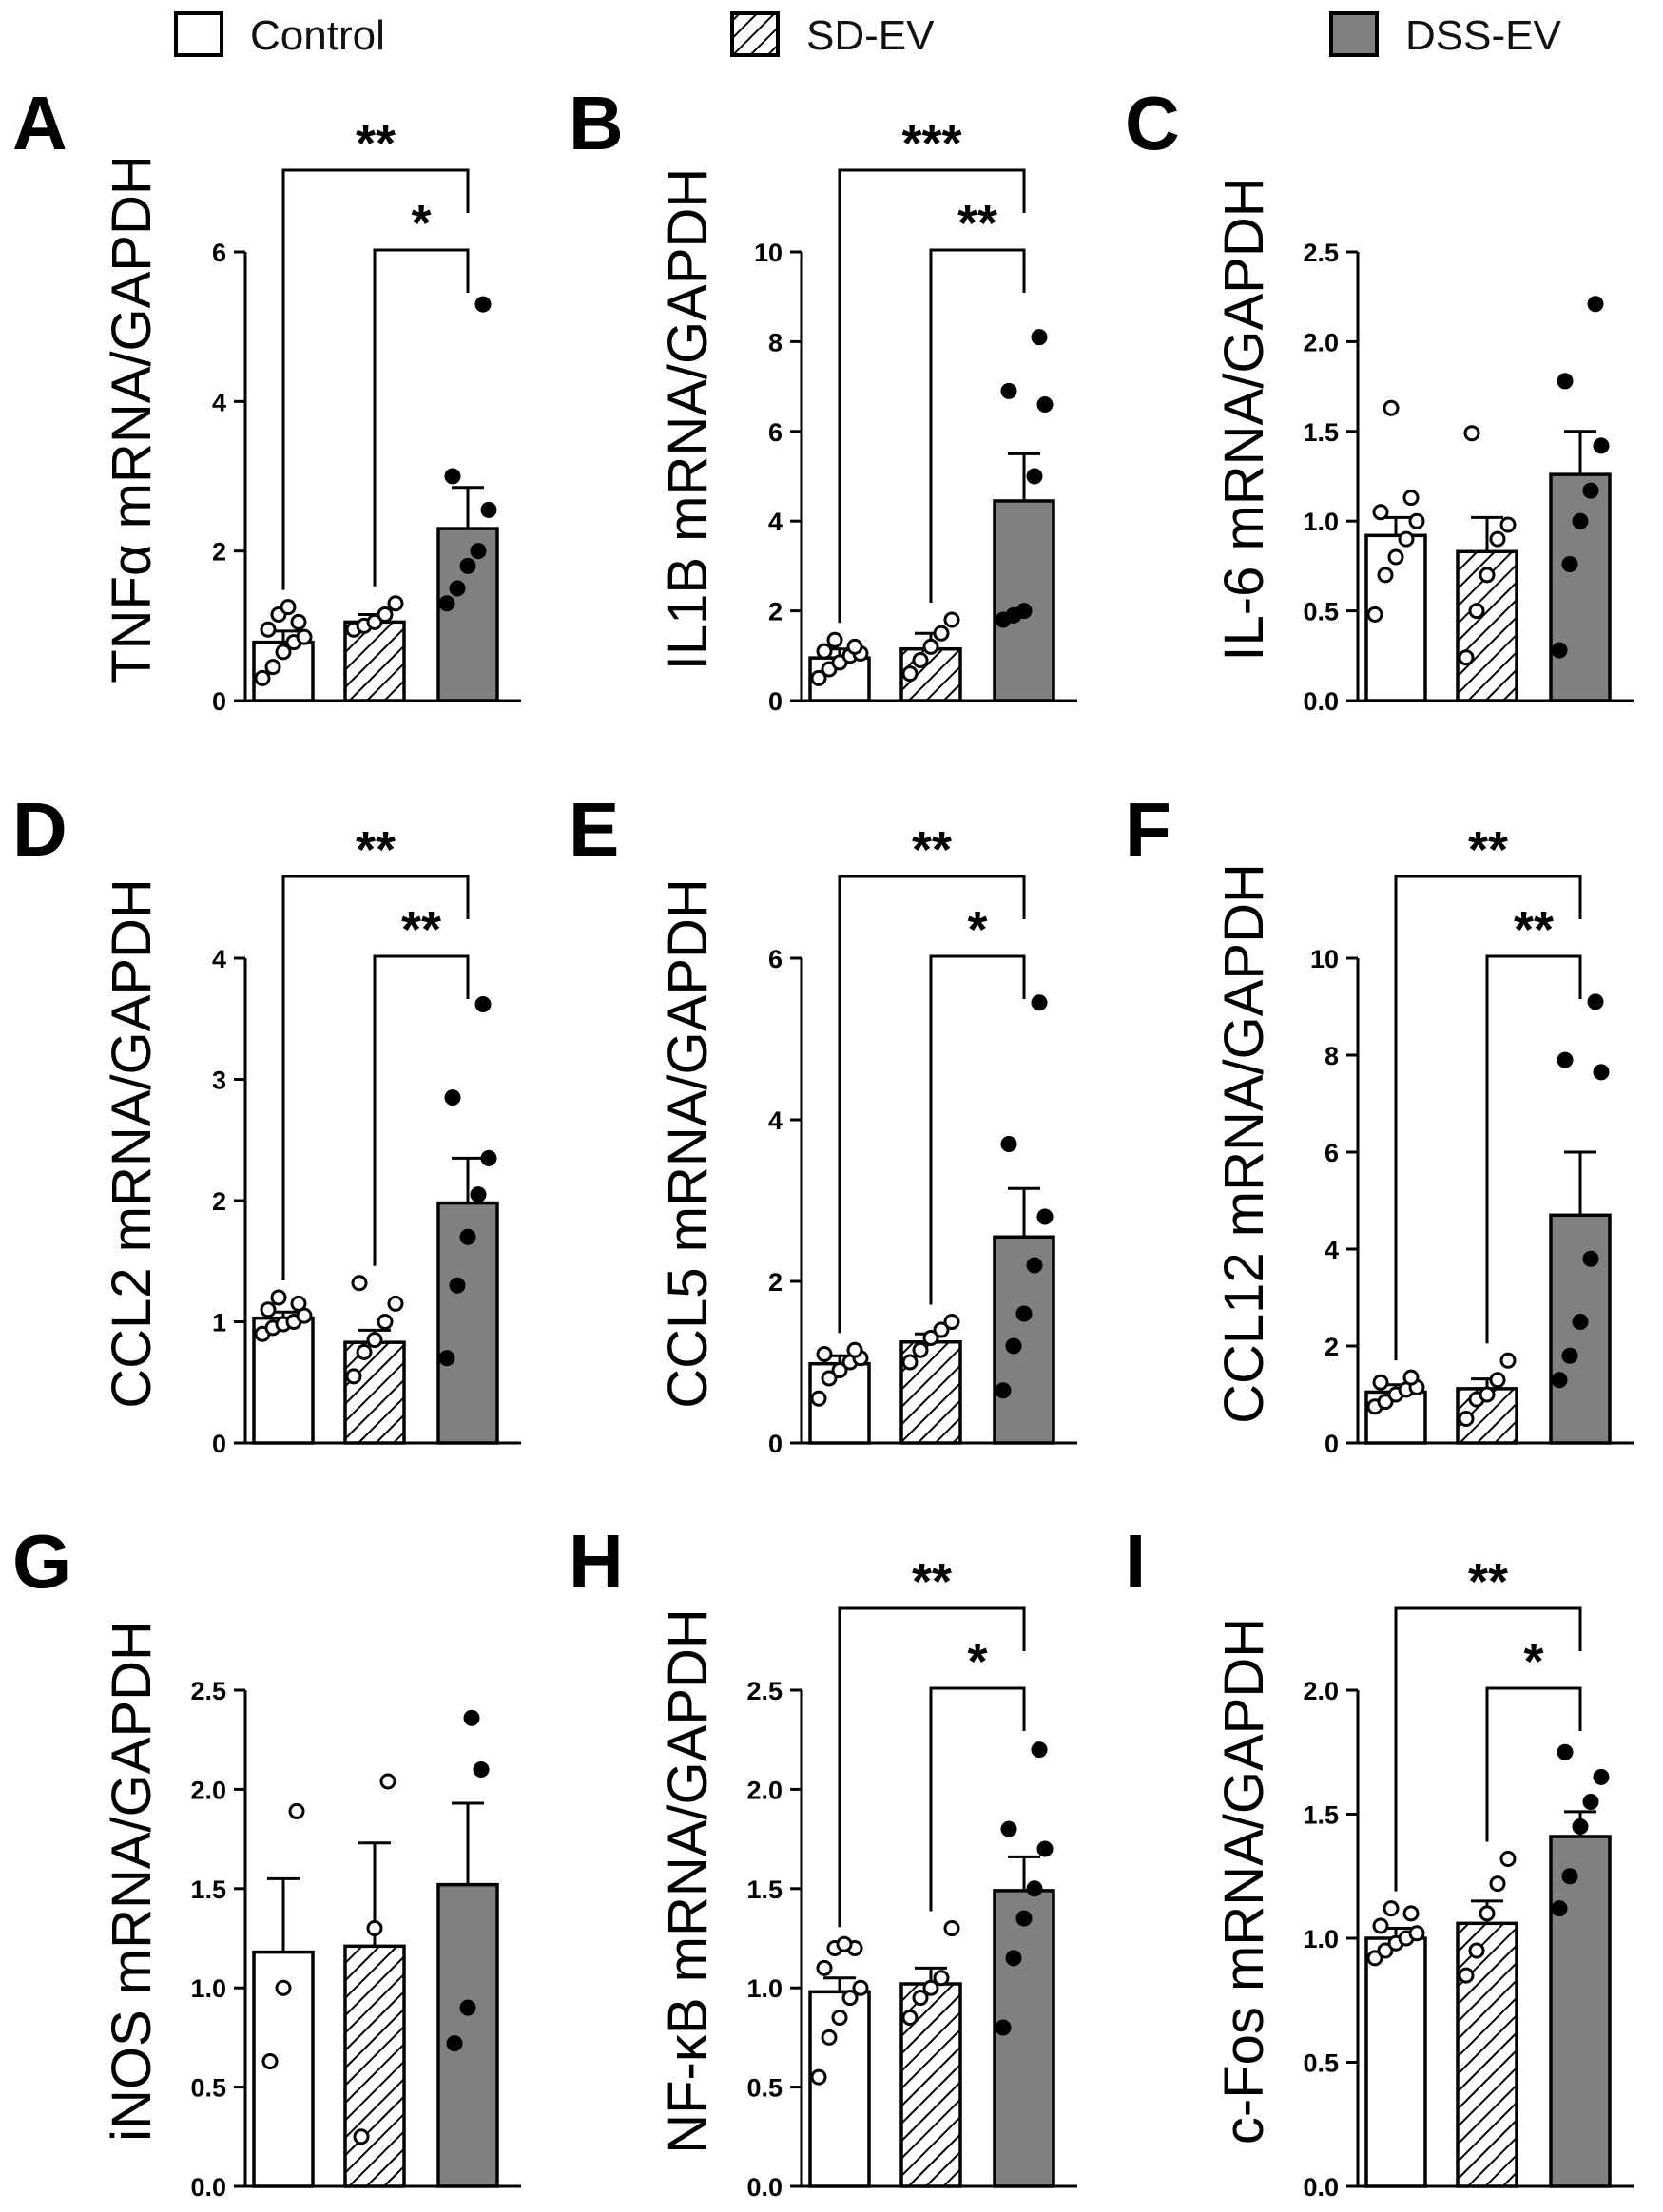 The height and width of the screenshot is (2212, 1663). I want to click on panel-letter: D, so click(40, 829).